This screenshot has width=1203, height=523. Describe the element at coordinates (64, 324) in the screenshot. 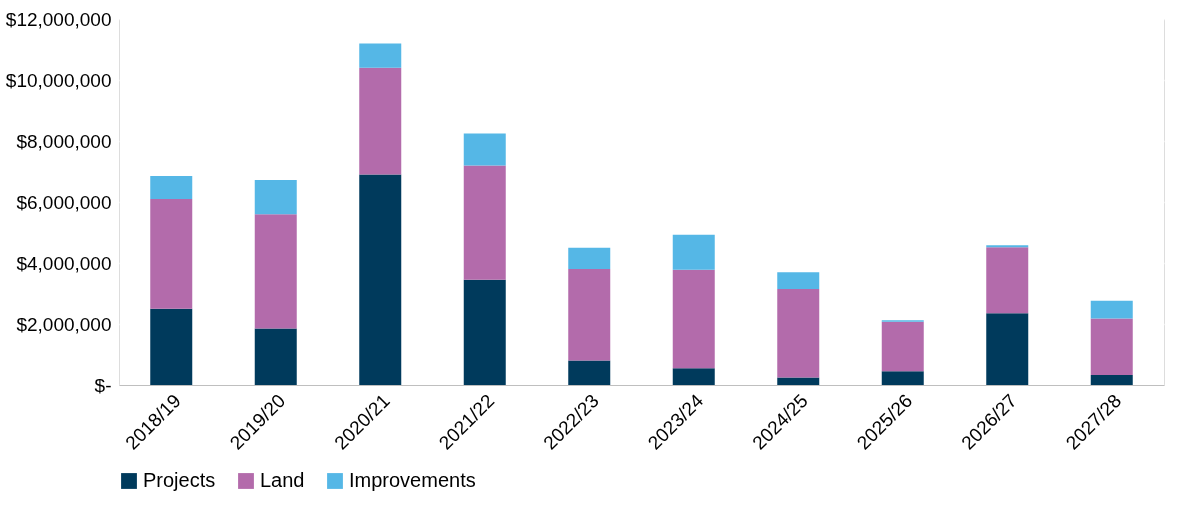

I see `y-tick-label: $2,000,000` at that location.